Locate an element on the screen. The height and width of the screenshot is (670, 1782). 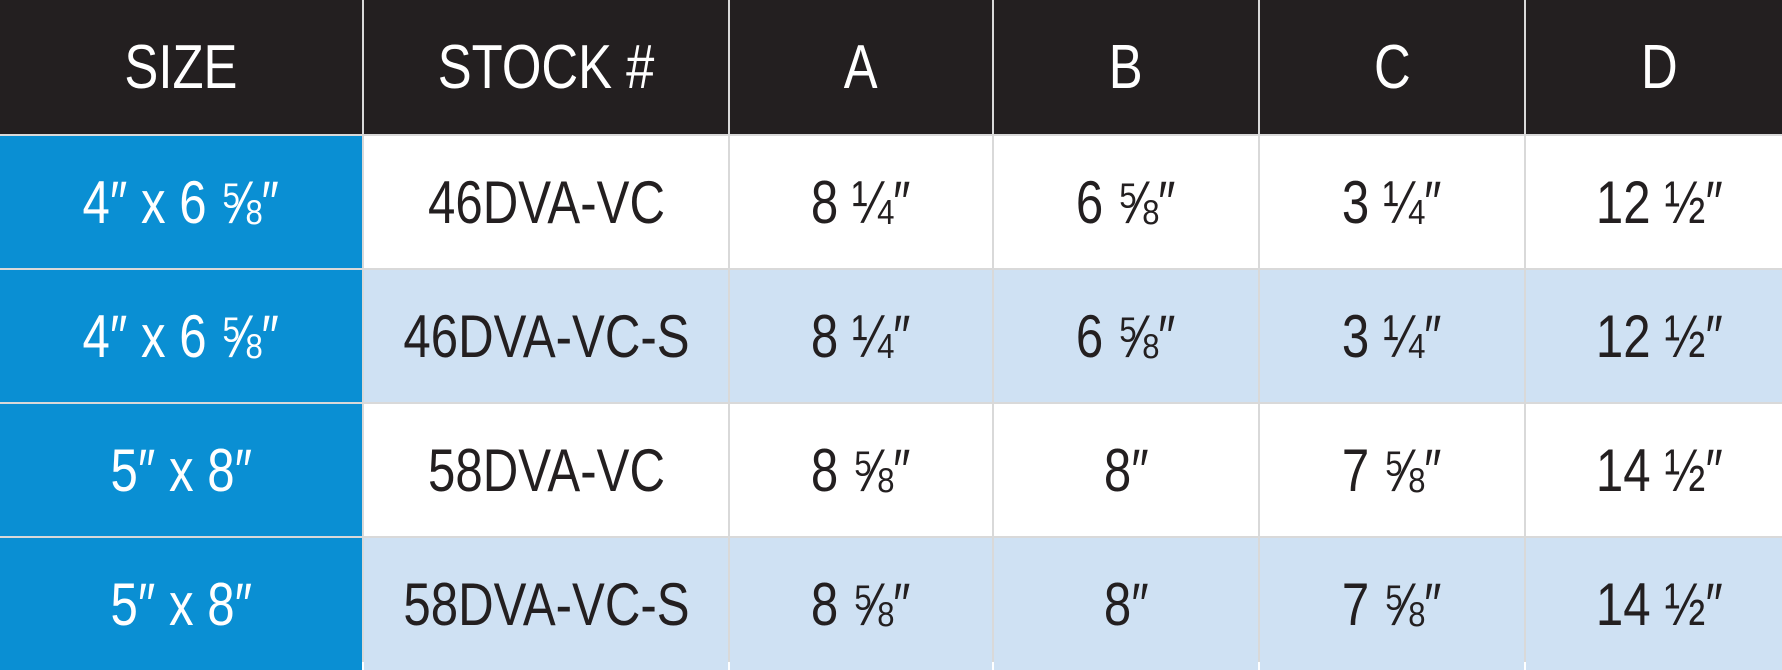
header-d-label: D is located at coordinates (1659, 67).